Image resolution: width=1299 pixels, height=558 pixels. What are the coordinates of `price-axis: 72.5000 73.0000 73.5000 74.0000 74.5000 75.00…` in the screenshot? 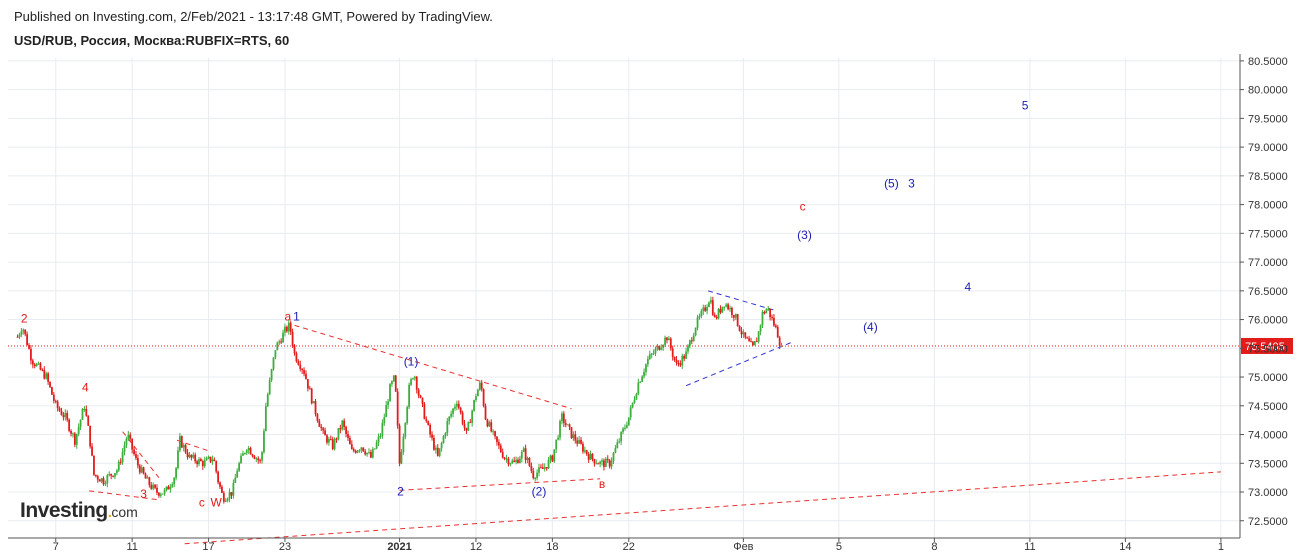 It's located at (1263, 296).